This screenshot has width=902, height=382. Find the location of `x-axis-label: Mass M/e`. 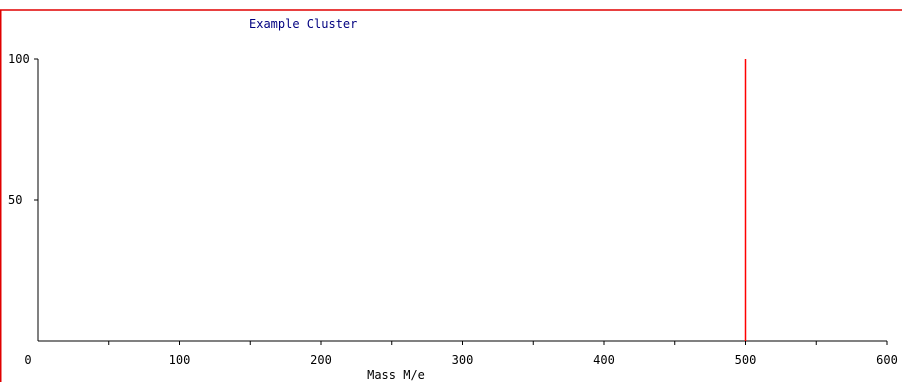

x-axis-label: Mass M/e is located at coordinates (396, 375).